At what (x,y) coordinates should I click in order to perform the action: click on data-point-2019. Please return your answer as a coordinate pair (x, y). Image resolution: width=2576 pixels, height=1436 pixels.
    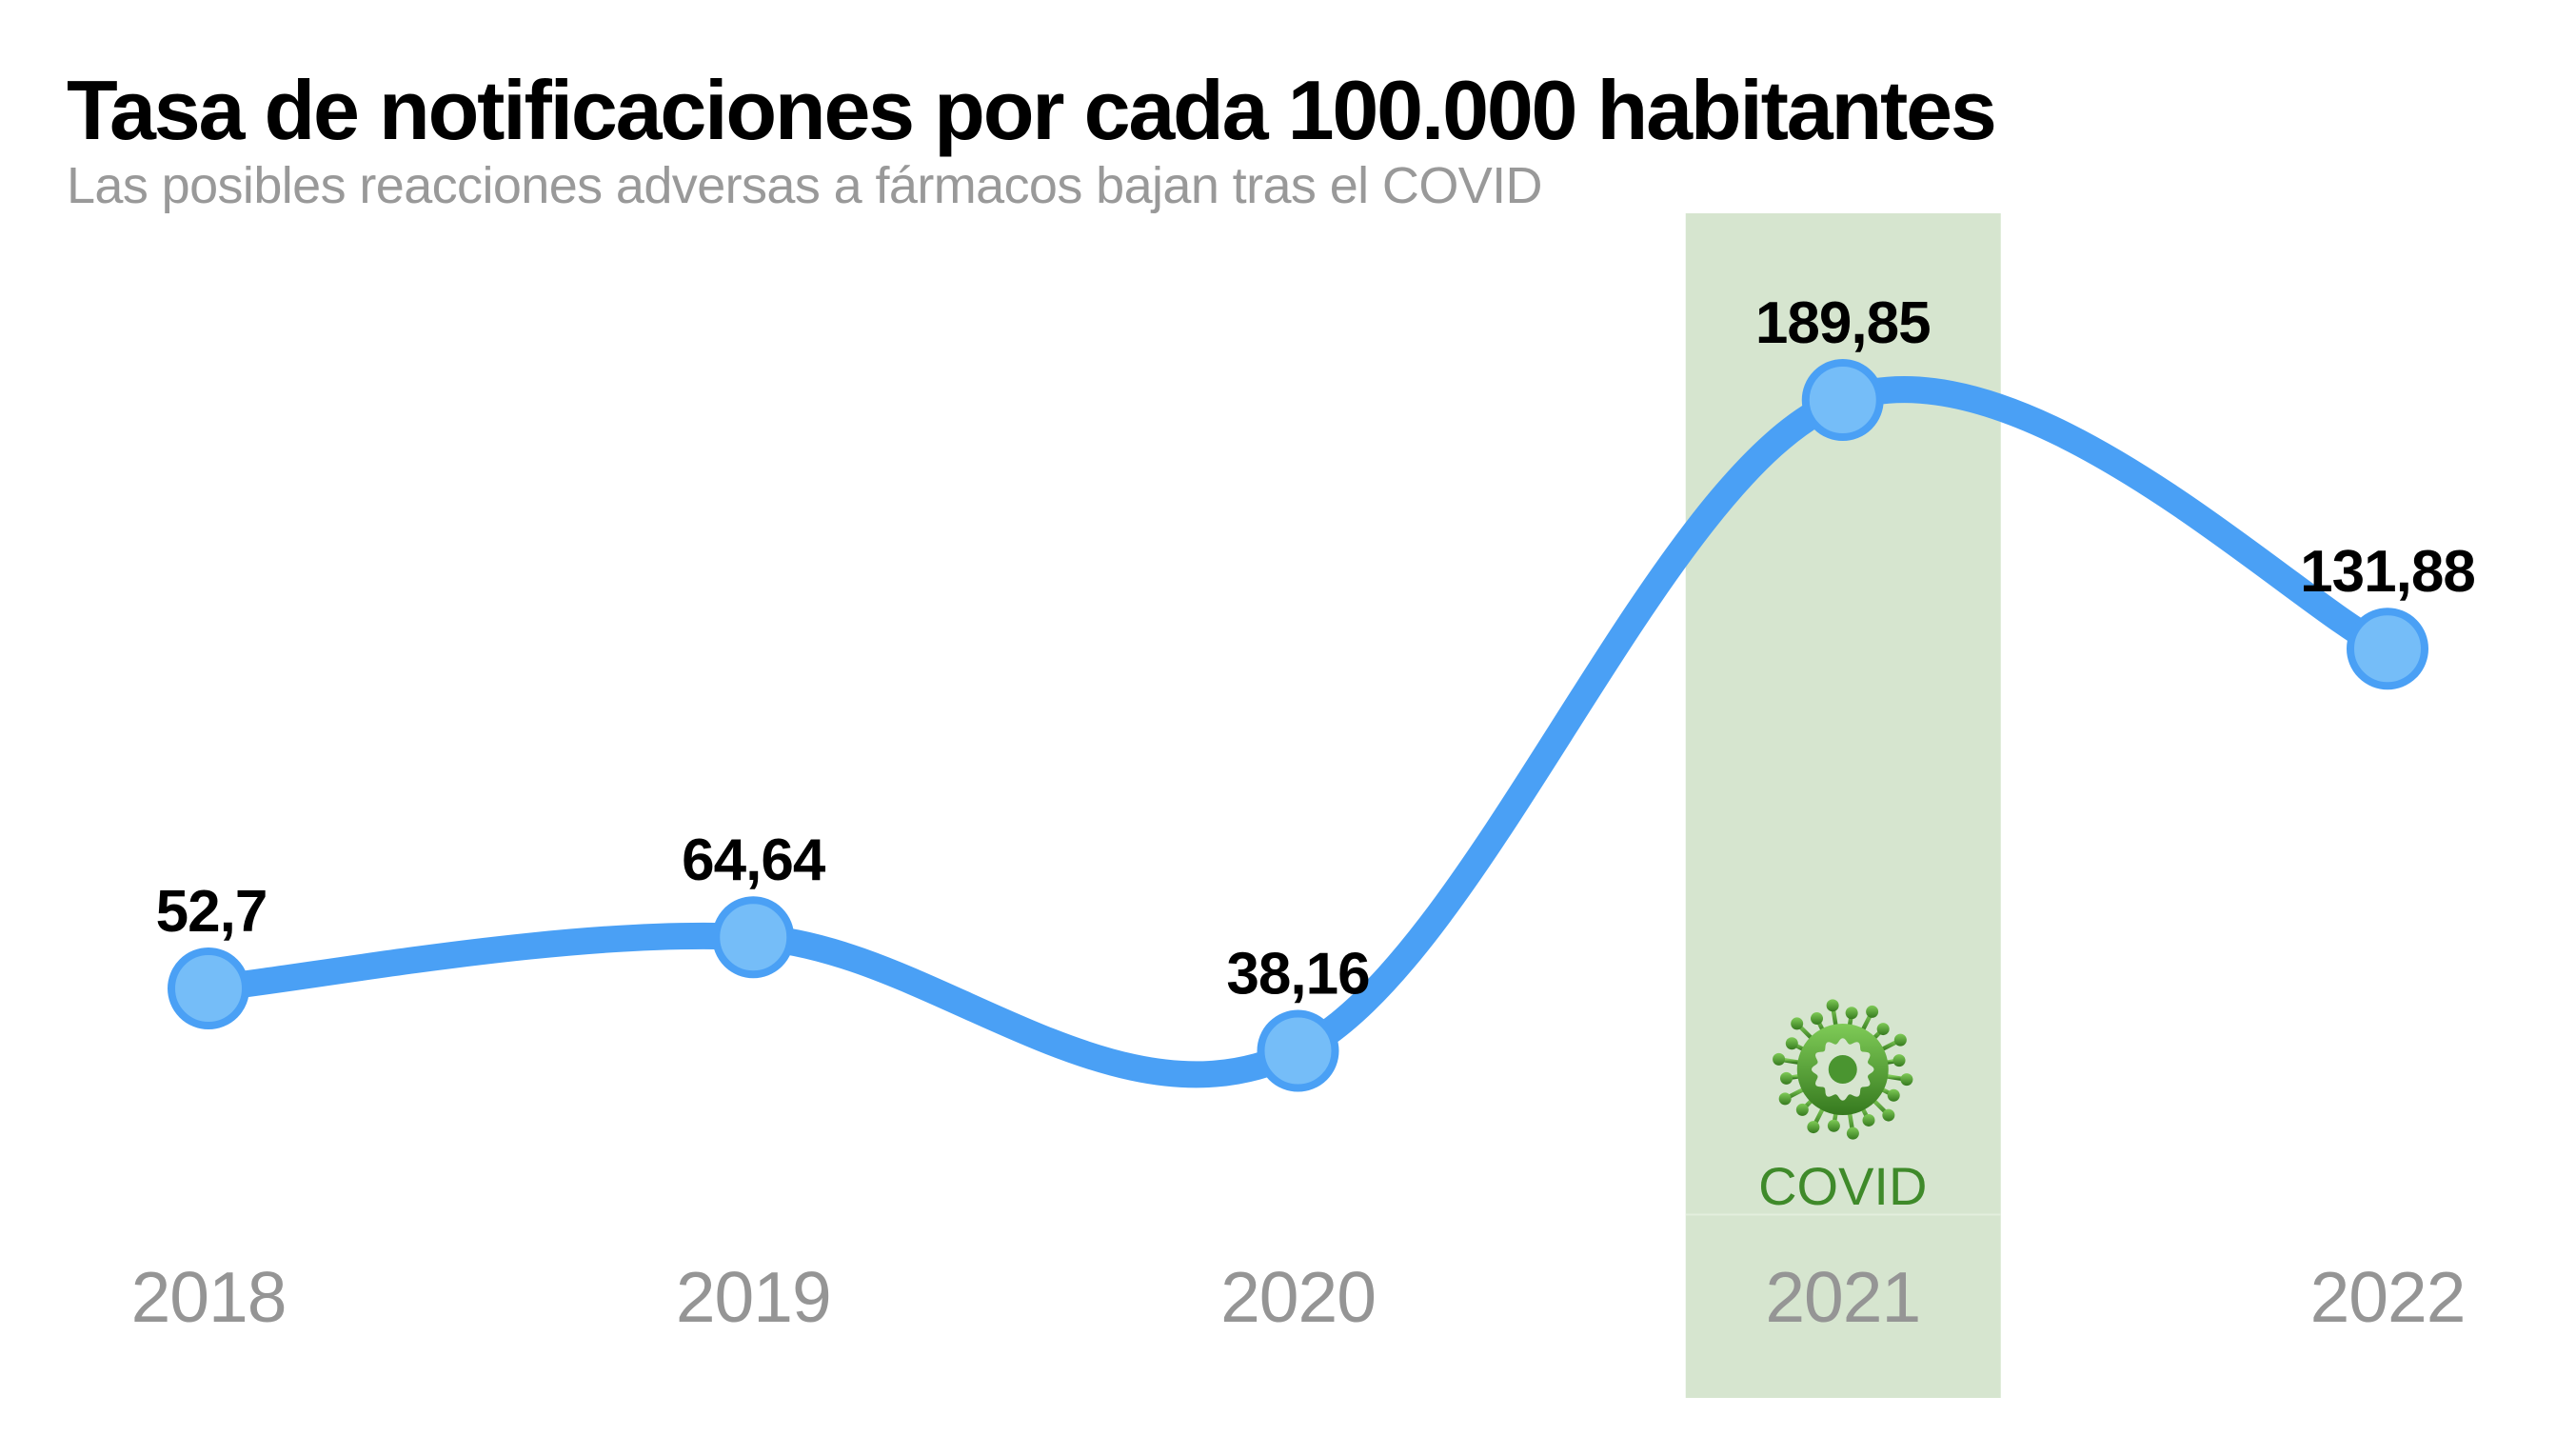
    Looking at the image, I should click on (753, 937).